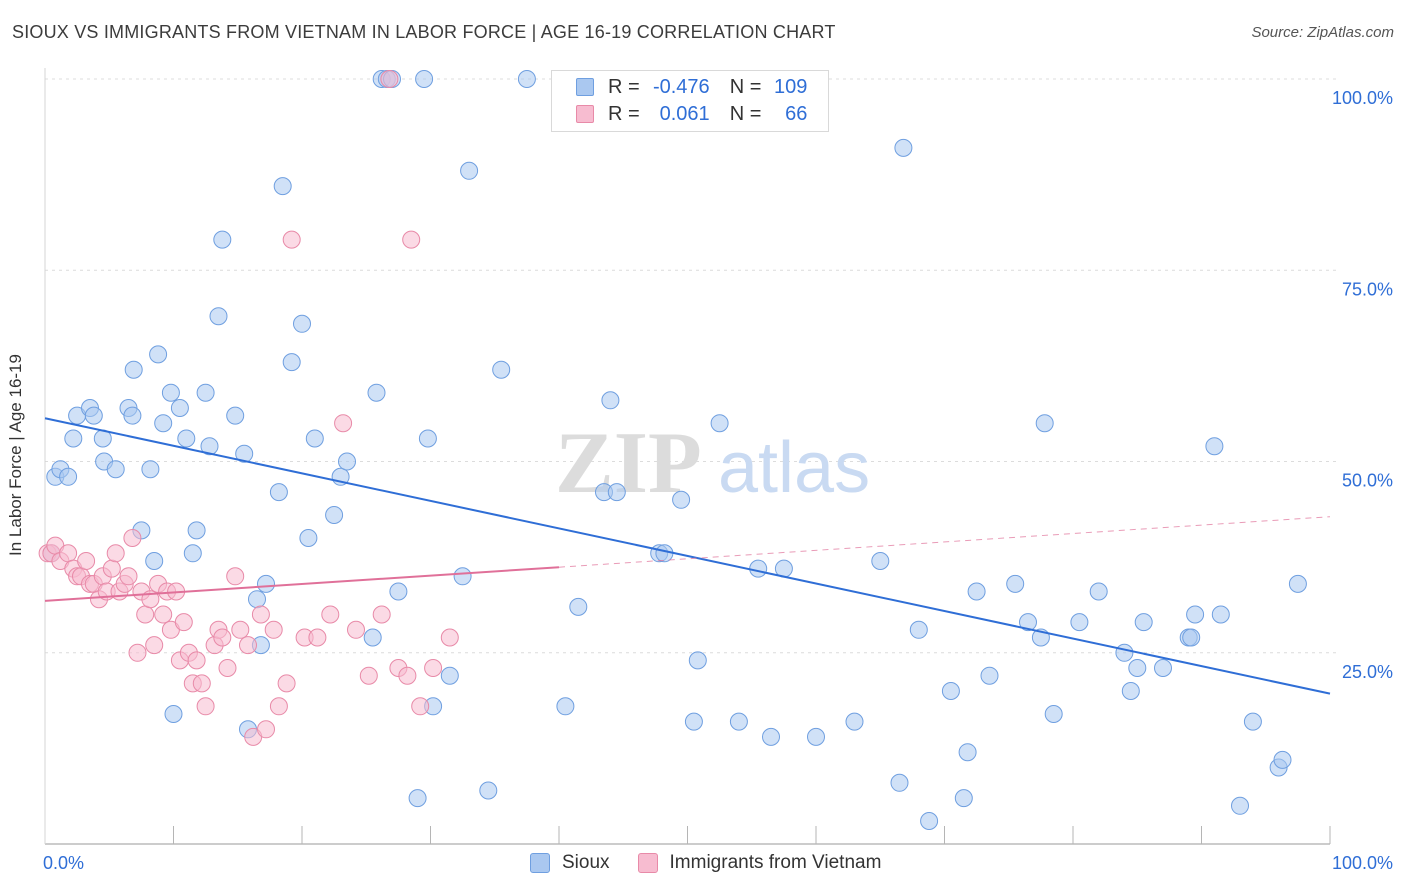  Describe the element at coordinates (15, 455) in the screenshot. I see `y-axis-label: In Labor Force | Age 16-19` at that location.